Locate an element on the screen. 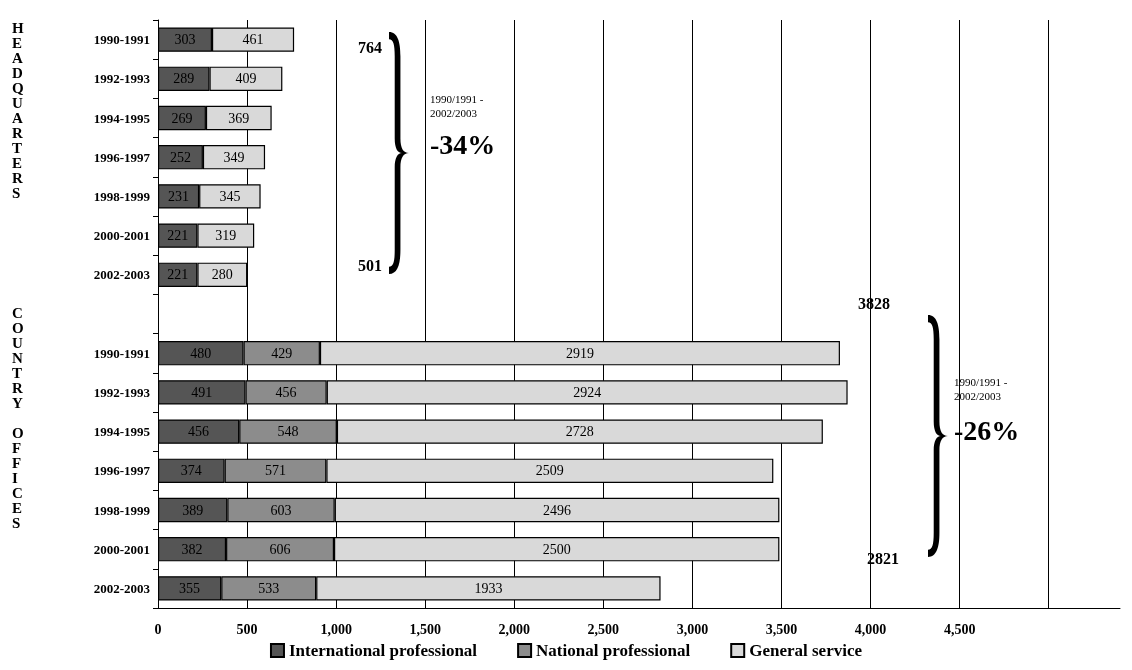 The image size is (1132, 670). data-label: 303 is located at coordinates (185, 40).